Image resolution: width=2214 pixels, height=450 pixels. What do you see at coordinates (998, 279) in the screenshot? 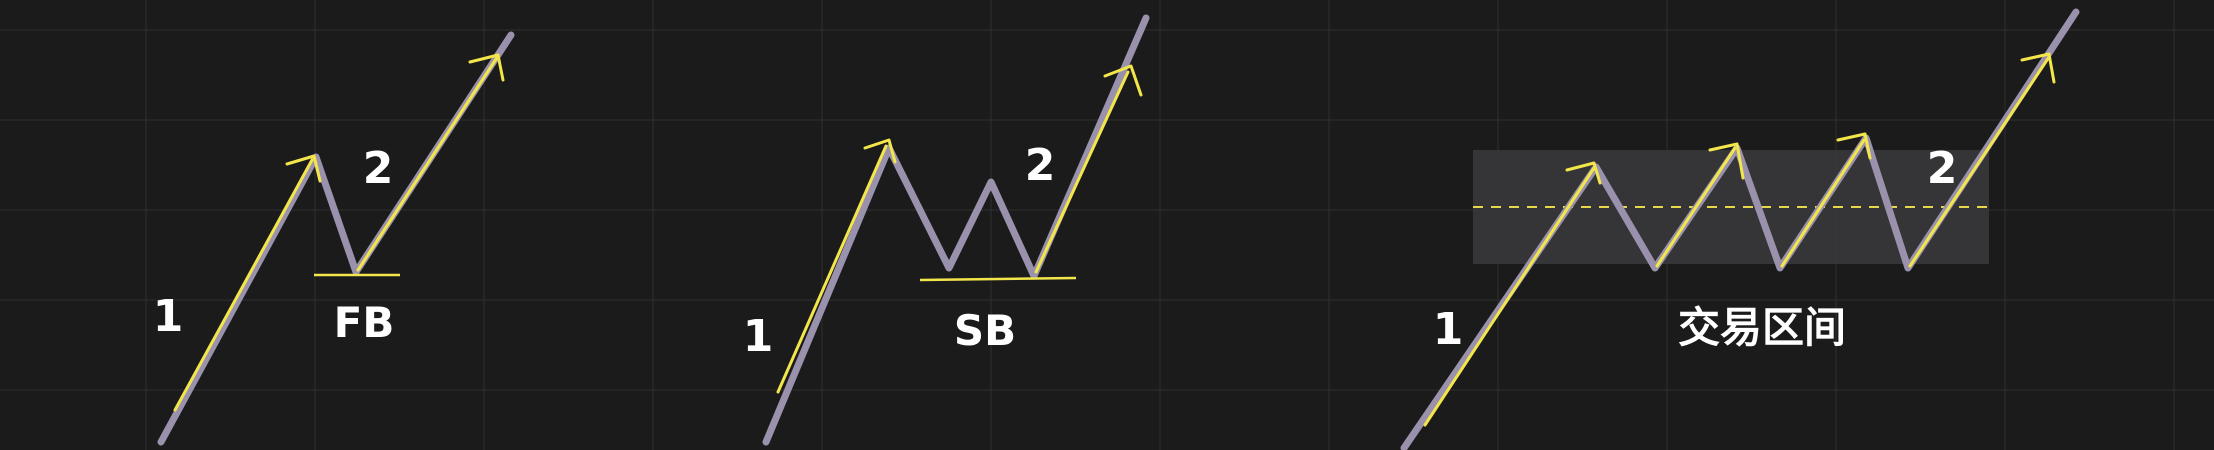
I see `sb-support-line` at bounding box center [998, 279].